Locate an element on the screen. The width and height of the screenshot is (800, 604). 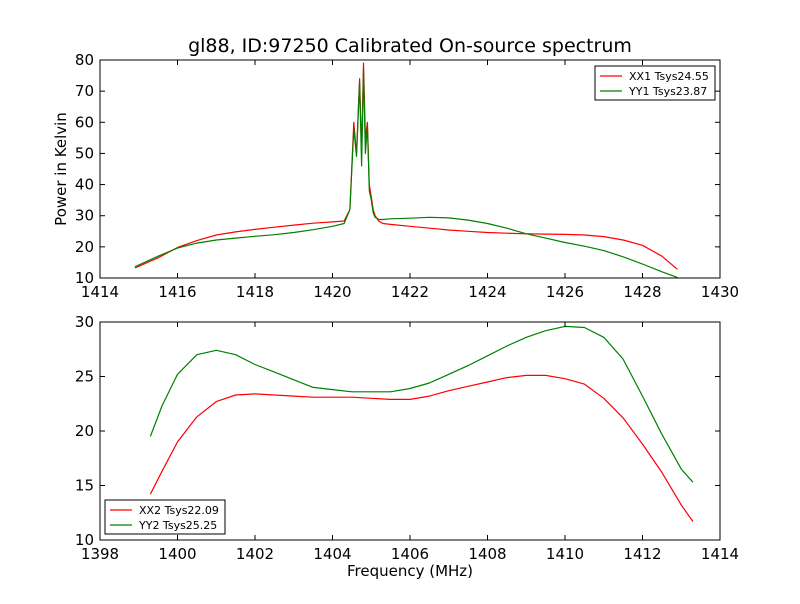
x-tick-label: 1426 is located at coordinates (565, 292).